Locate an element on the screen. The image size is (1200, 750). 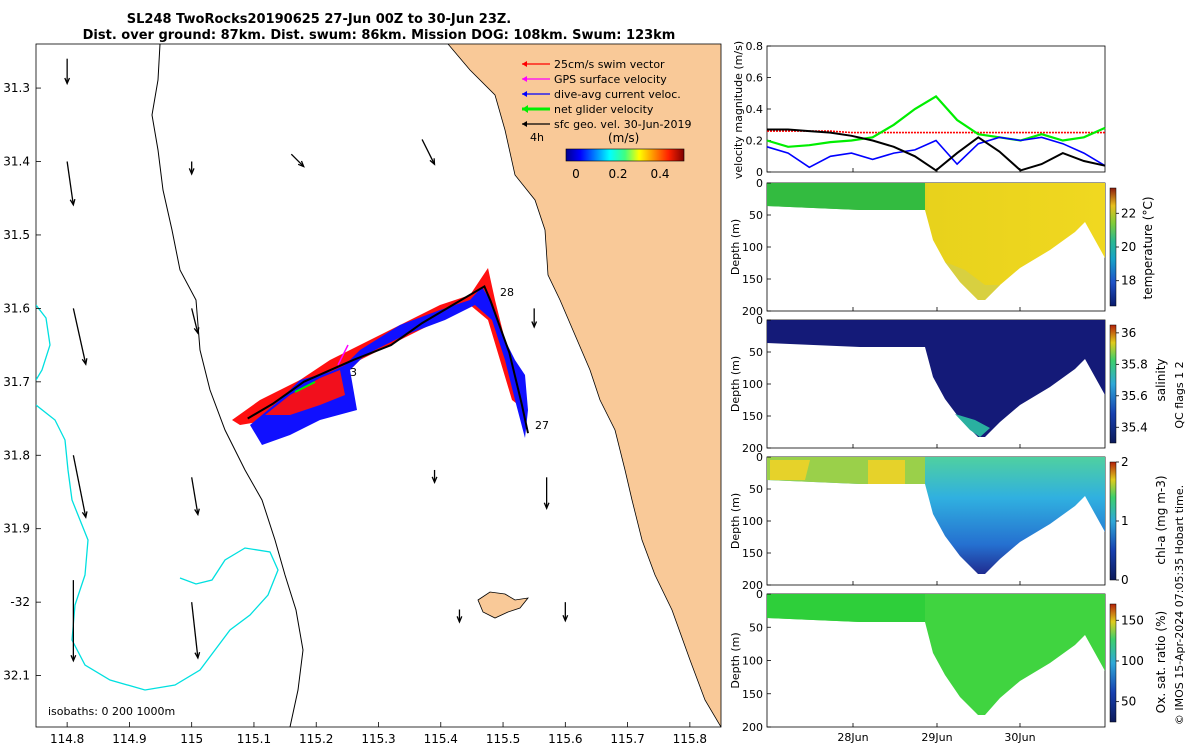
lon-tick-label: 114.8 is located at coordinates (67, 739).